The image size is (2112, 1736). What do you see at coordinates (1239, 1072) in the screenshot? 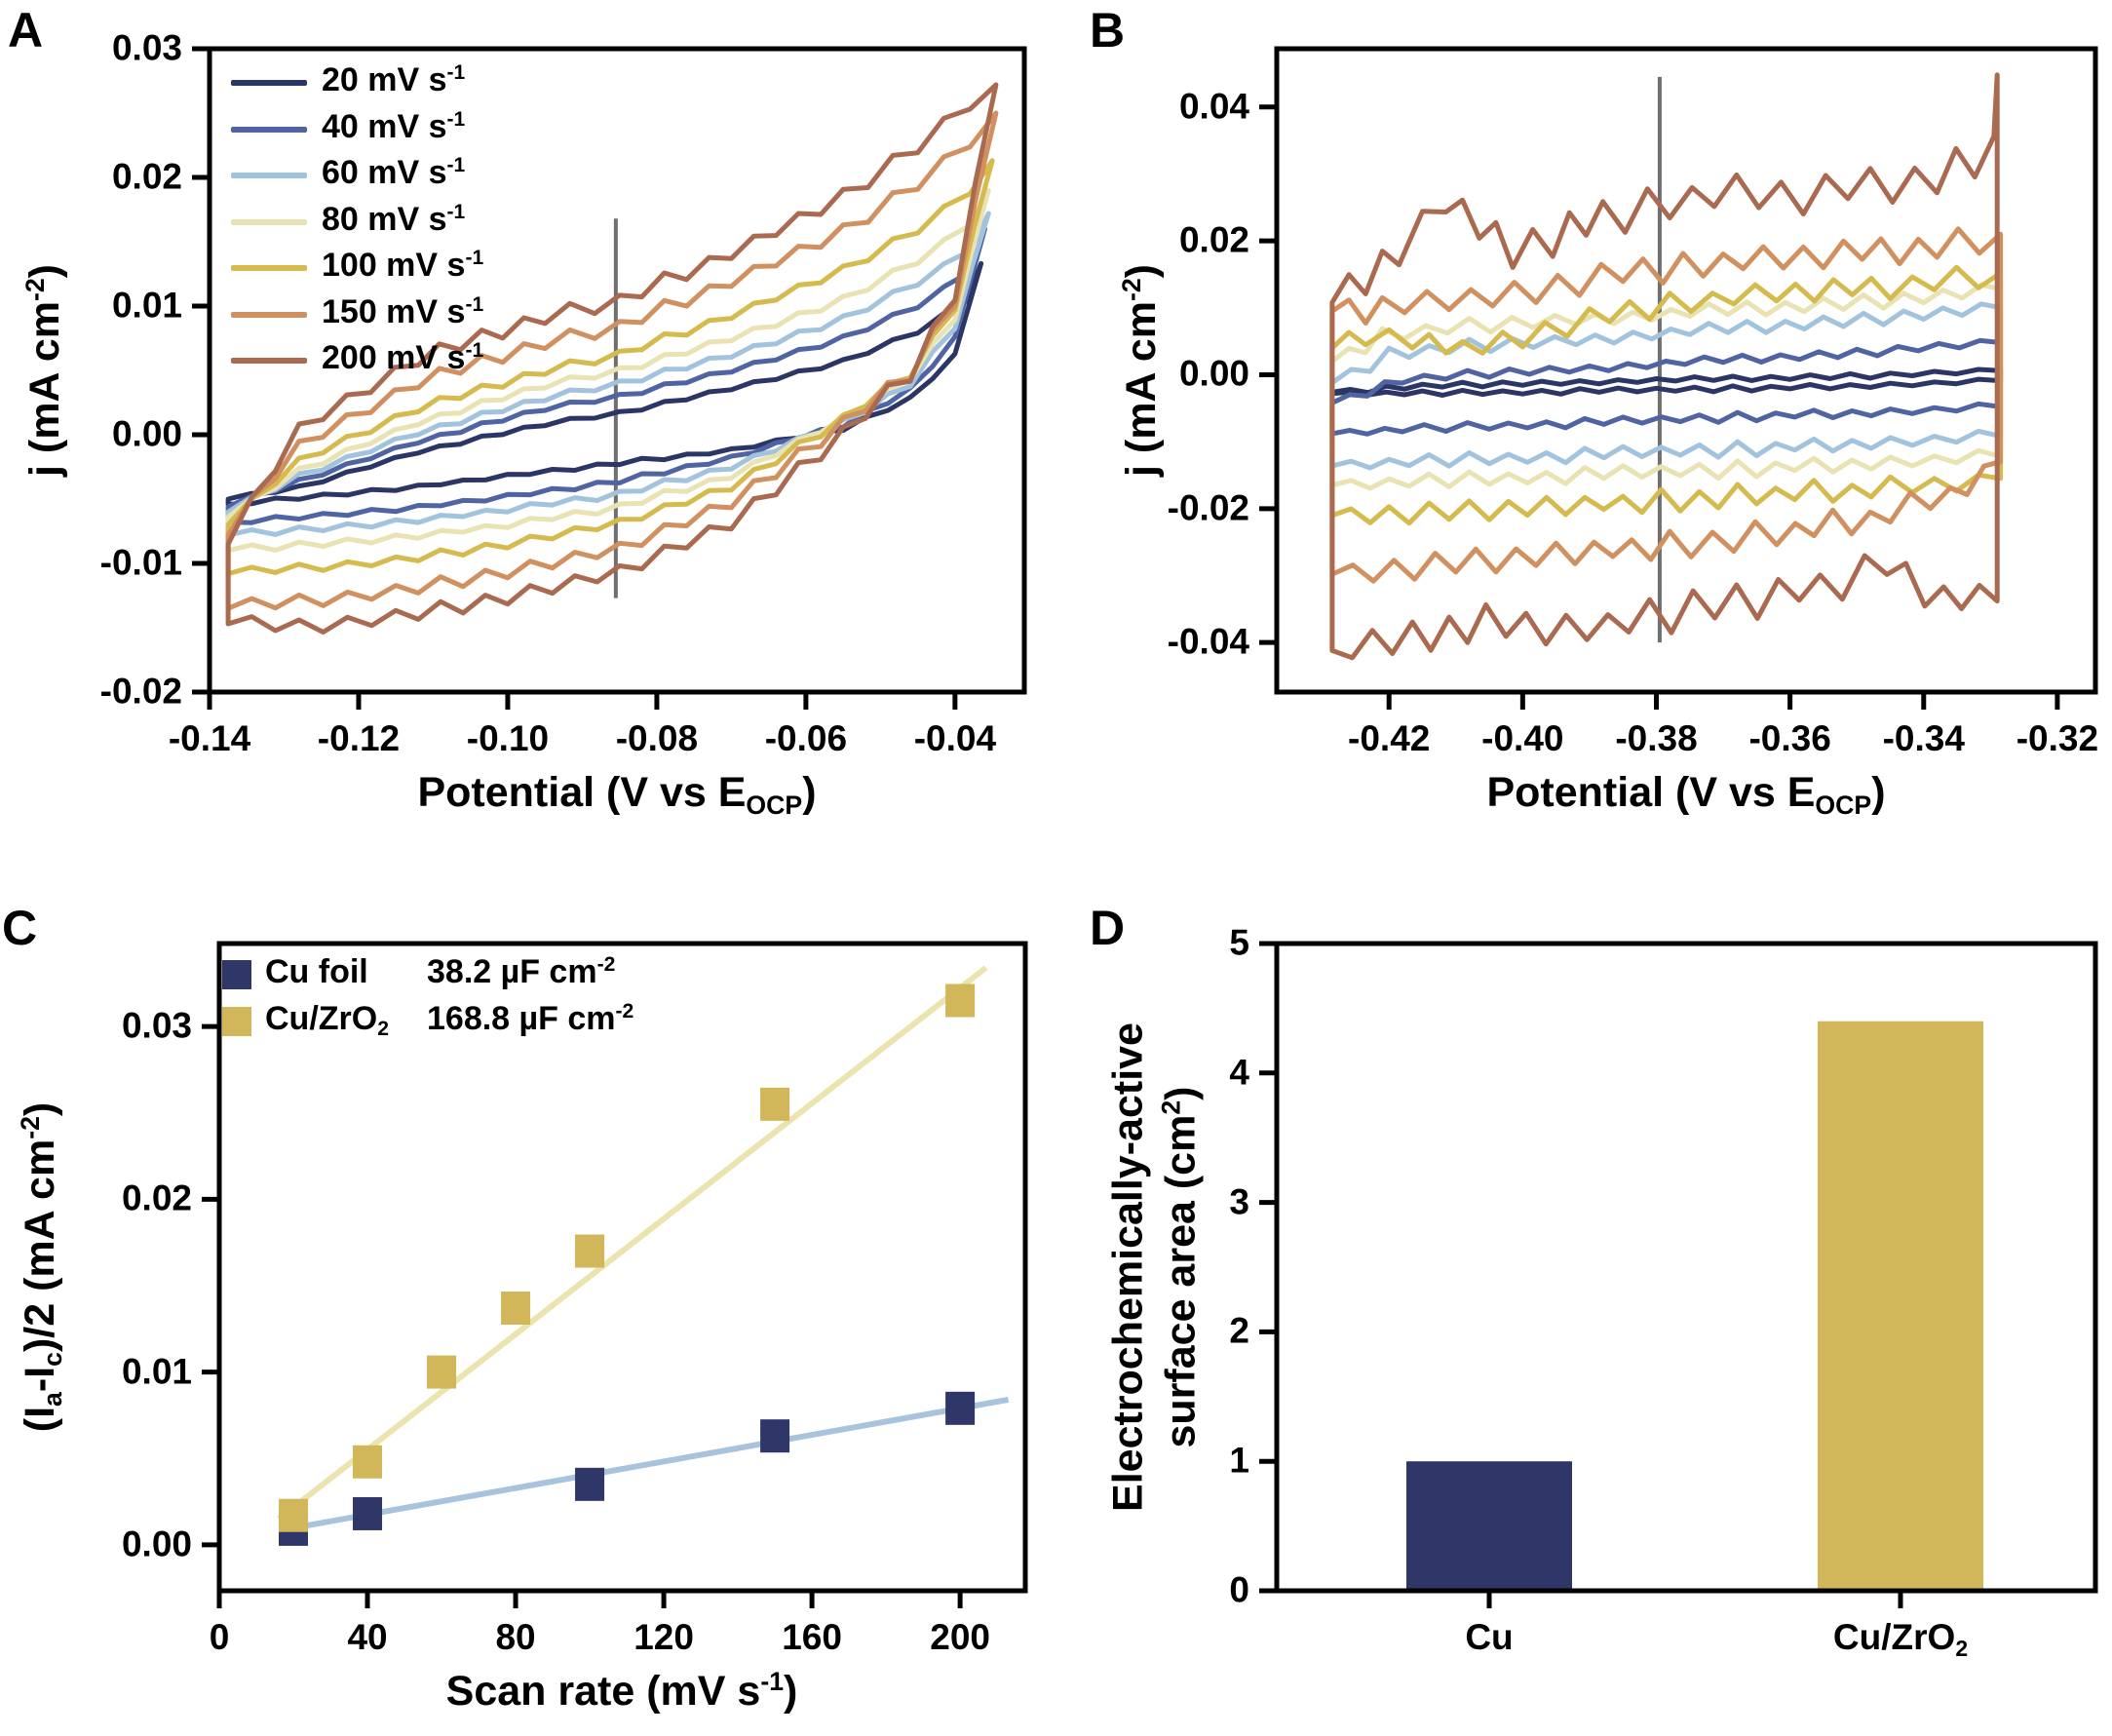
I see `y-tick-label-D-1: 4` at bounding box center [1239, 1072].